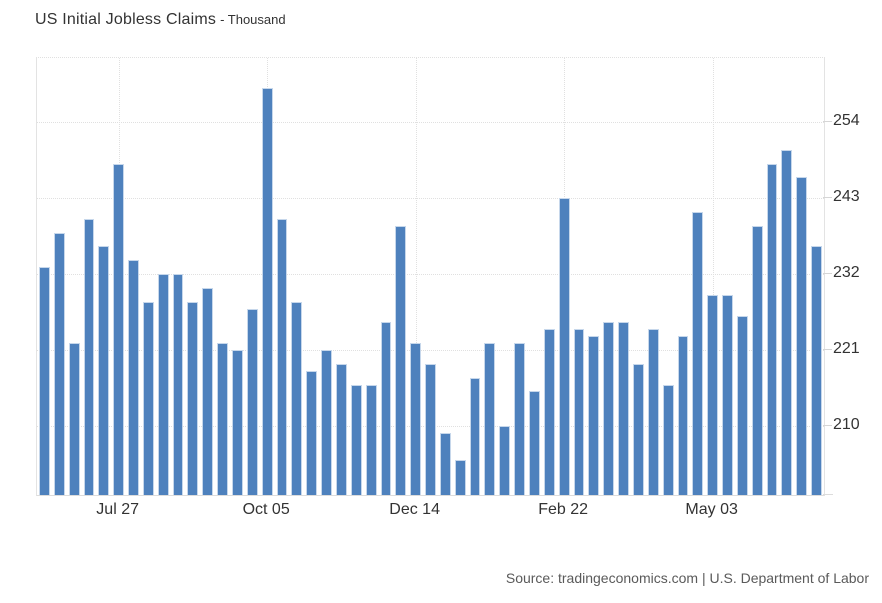 The image size is (882, 603). I want to click on y-axis-label: 221, so click(846, 349).